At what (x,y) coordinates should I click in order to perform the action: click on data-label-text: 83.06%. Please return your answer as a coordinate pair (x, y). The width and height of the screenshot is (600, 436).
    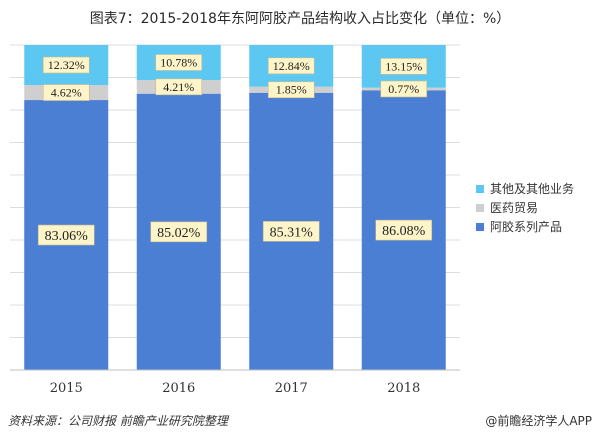
    Looking at the image, I should click on (67, 236).